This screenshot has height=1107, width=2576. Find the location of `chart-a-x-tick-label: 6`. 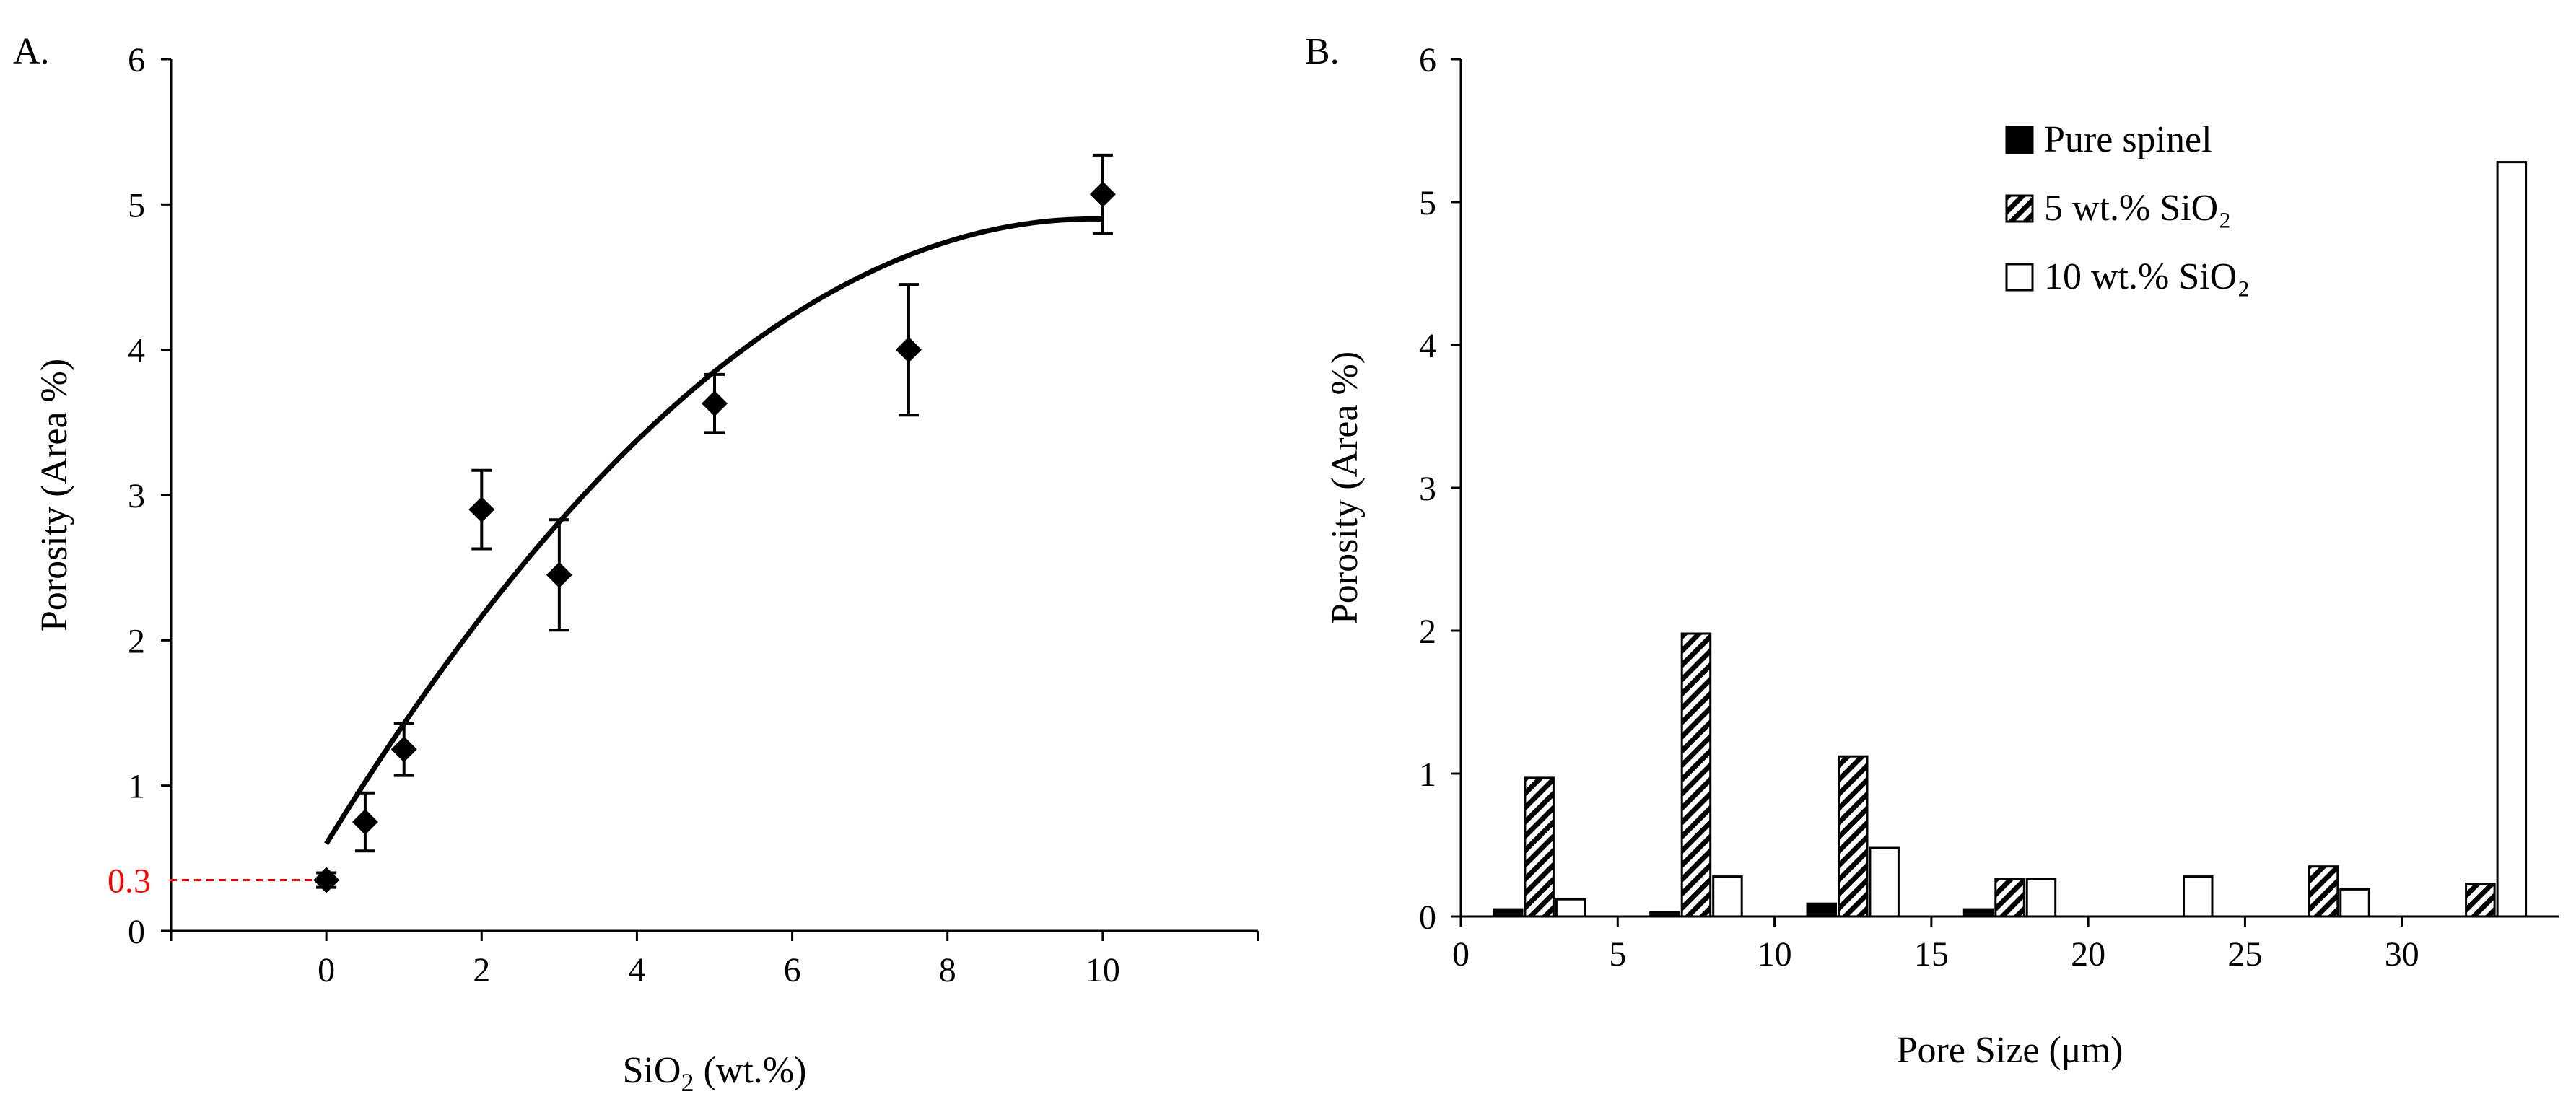

chart-a-x-tick-label: 6 is located at coordinates (792, 970).